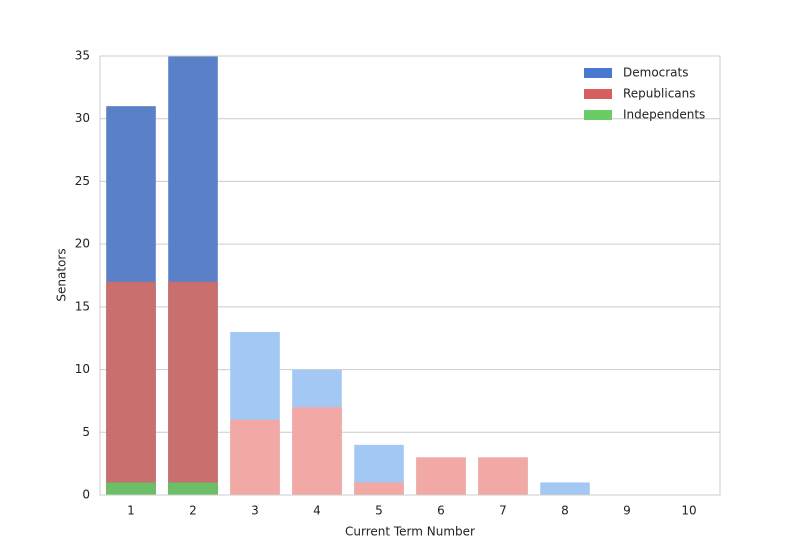 Image resolution: width=800 pixels, height=554 pixels. What do you see at coordinates (82, 181) in the screenshot?
I see `y-tick-label: 25` at bounding box center [82, 181].